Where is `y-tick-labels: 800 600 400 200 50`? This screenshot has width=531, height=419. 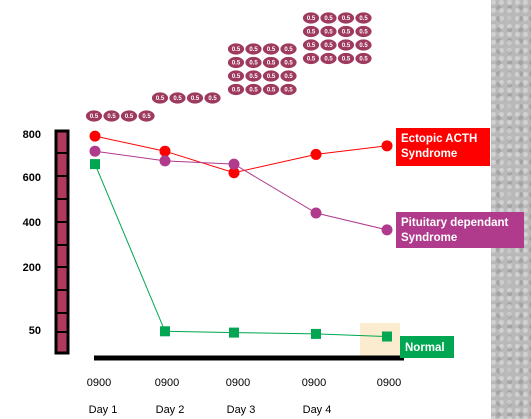 y-tick-labels: 800 600 400 200 50 is located at coordinates (32, 233).